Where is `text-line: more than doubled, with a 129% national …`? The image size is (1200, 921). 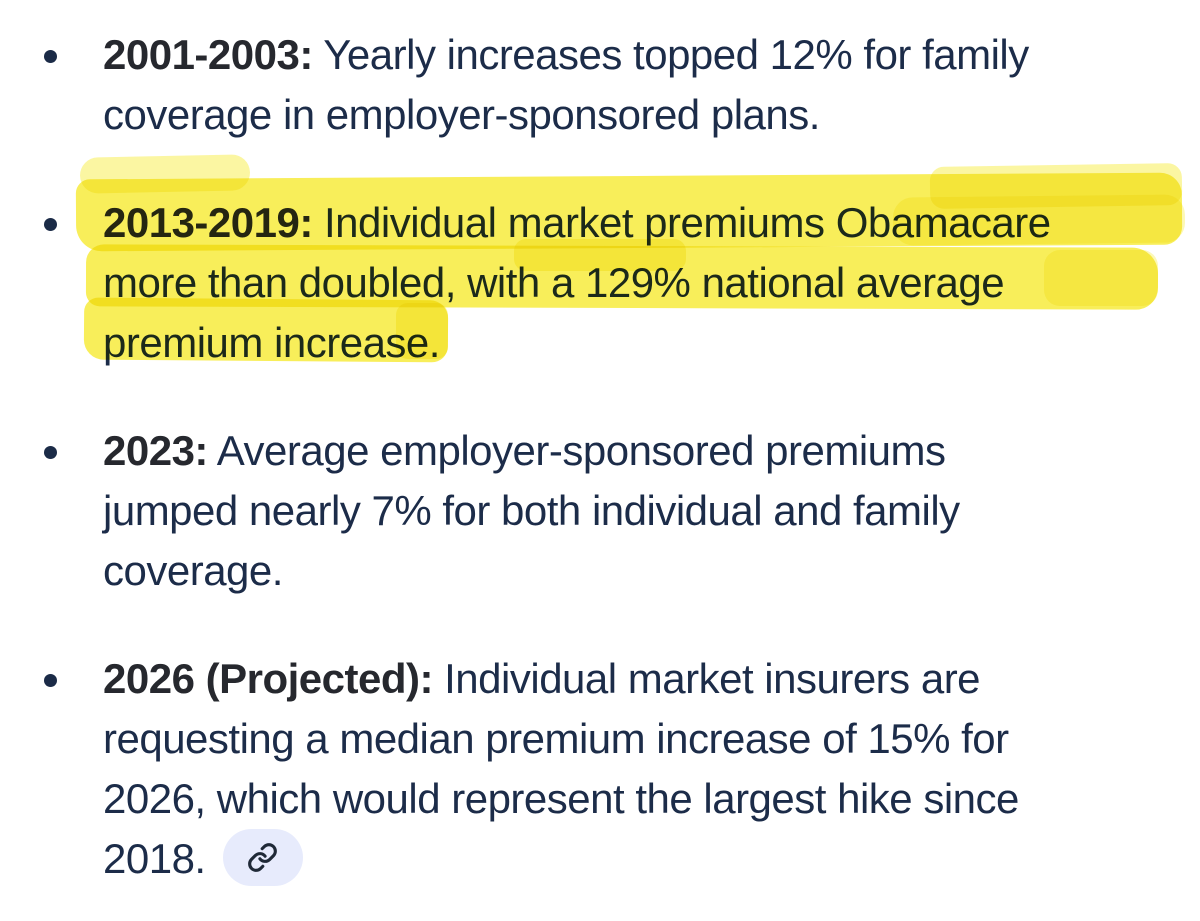
text-line: more than doubled, with a 129% national … is located at coordinates (554, 282).